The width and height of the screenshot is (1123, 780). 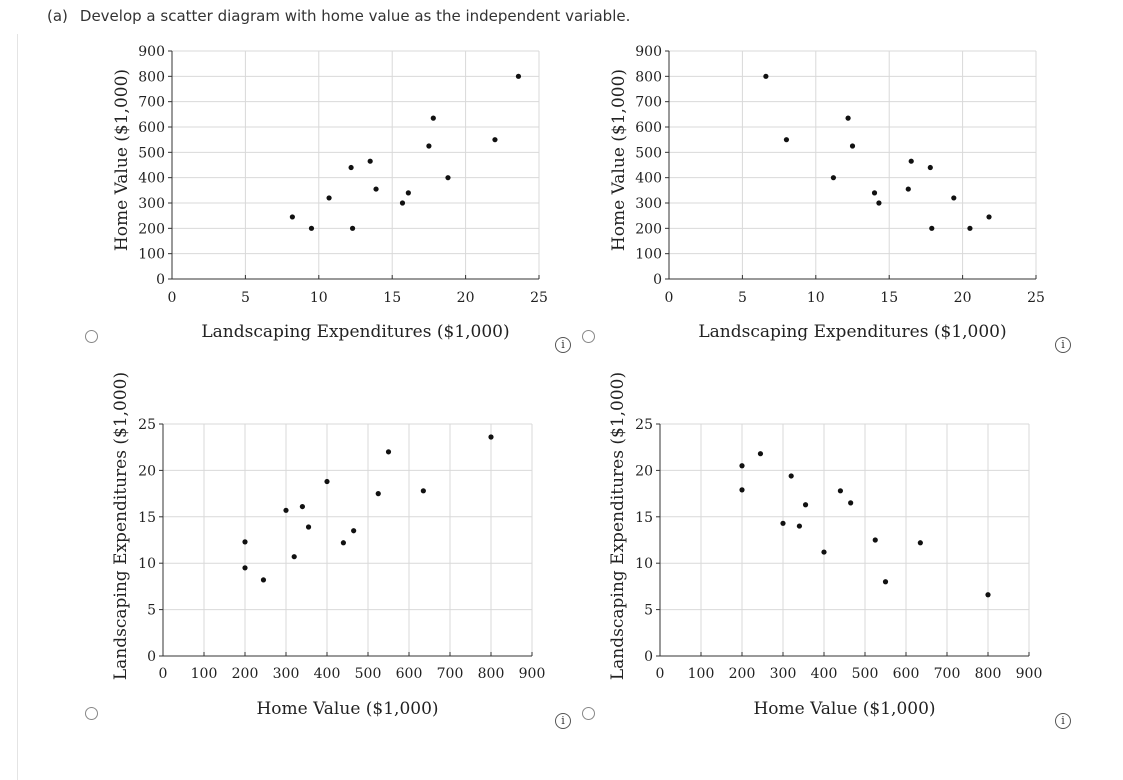 I want to click on y-tick-label: 10, so click(x=644, y=564).